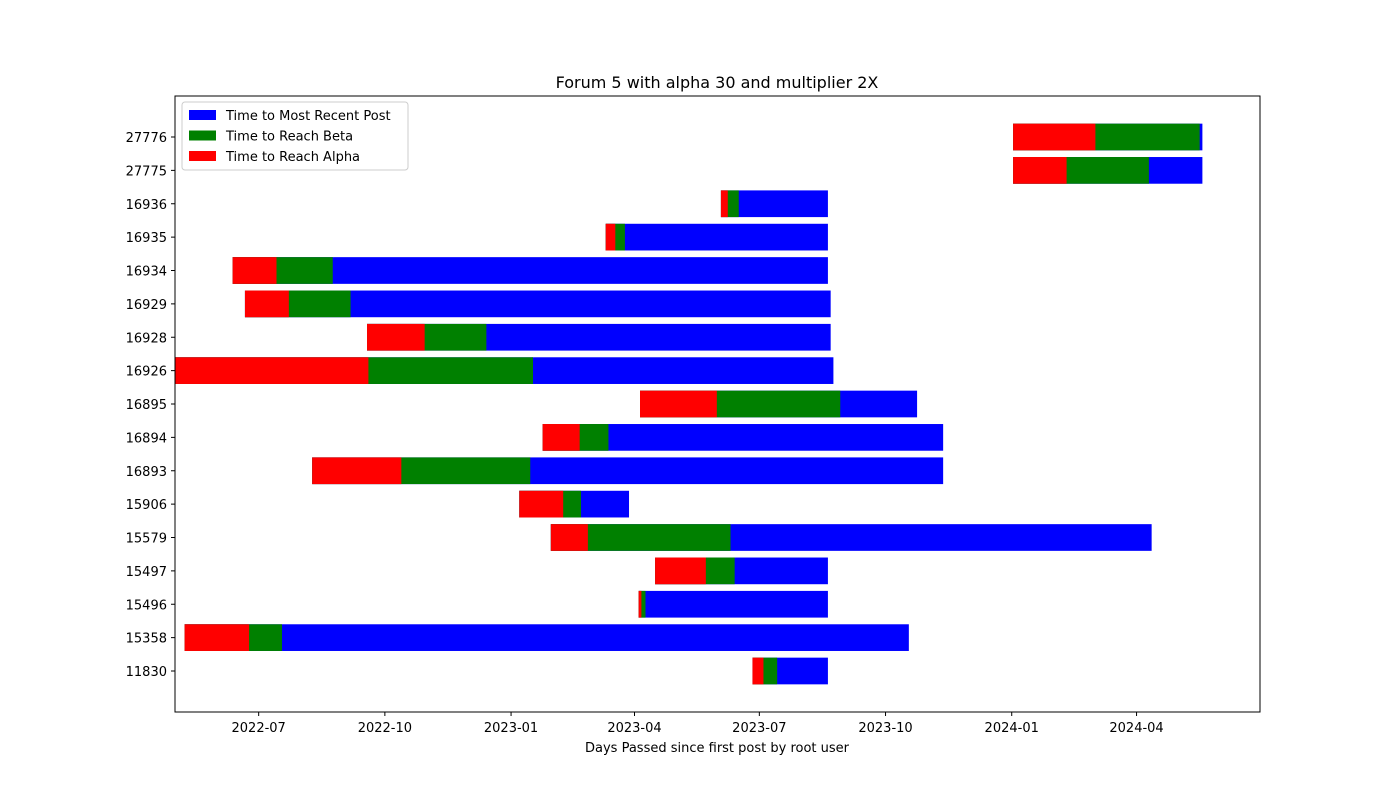 This screenshot has height=800, width=1400. What do you see at coordinates (308, 116) in the screenshot?
I see `legend-label: Time to Most Recent Post` at bounding box center [308, 116].